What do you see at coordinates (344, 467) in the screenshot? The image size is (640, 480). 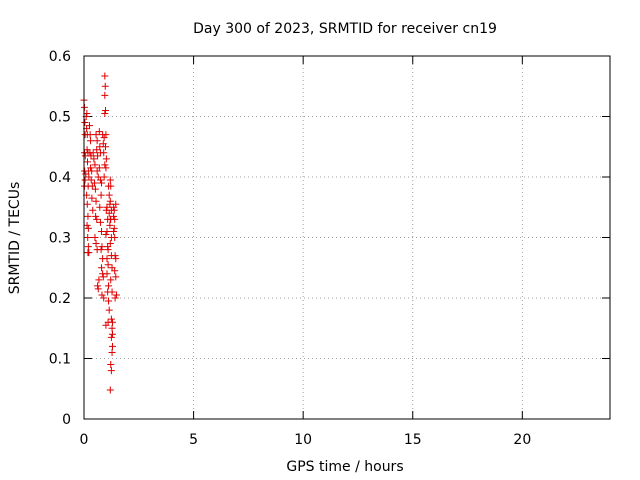 I see `x-axis-label: GPS time / hours` at bounding box center [344, 467].